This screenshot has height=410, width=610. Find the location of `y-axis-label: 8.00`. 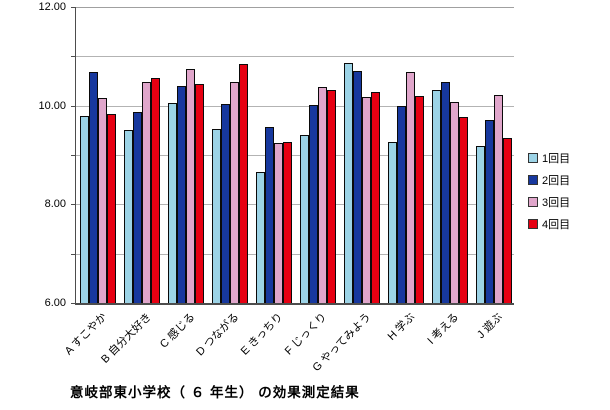

y-axis-label: 8.00 is located at coordinates (55, 204).